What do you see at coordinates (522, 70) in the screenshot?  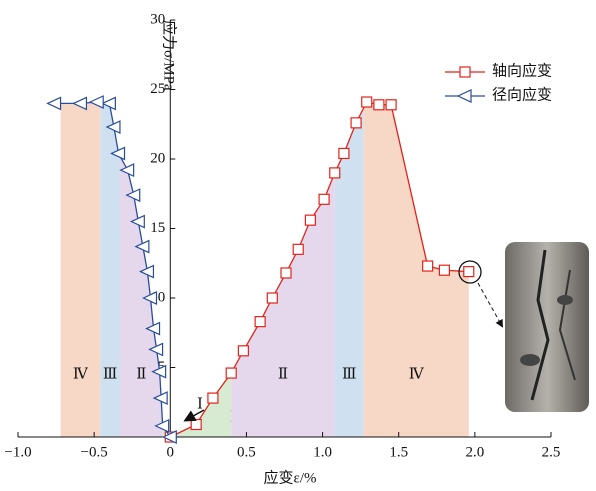 I see `legend-label: 轴向应变` at bounding box center [522, 70].